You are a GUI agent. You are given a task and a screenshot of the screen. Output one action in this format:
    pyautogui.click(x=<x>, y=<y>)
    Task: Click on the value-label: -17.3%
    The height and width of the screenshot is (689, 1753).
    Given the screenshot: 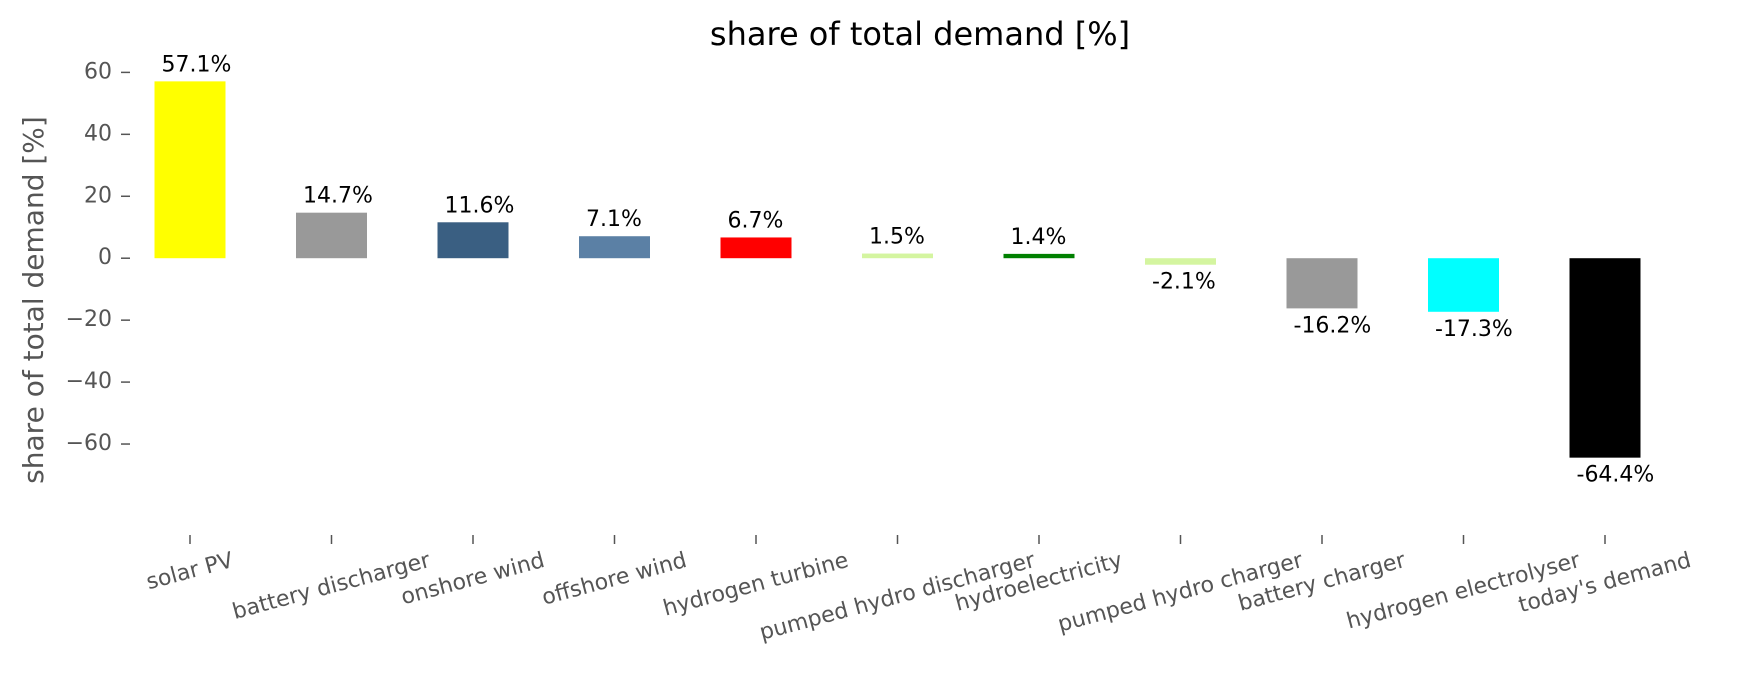 What is the action you would take?
    pyautogui.click(x=1474, y=329)
    